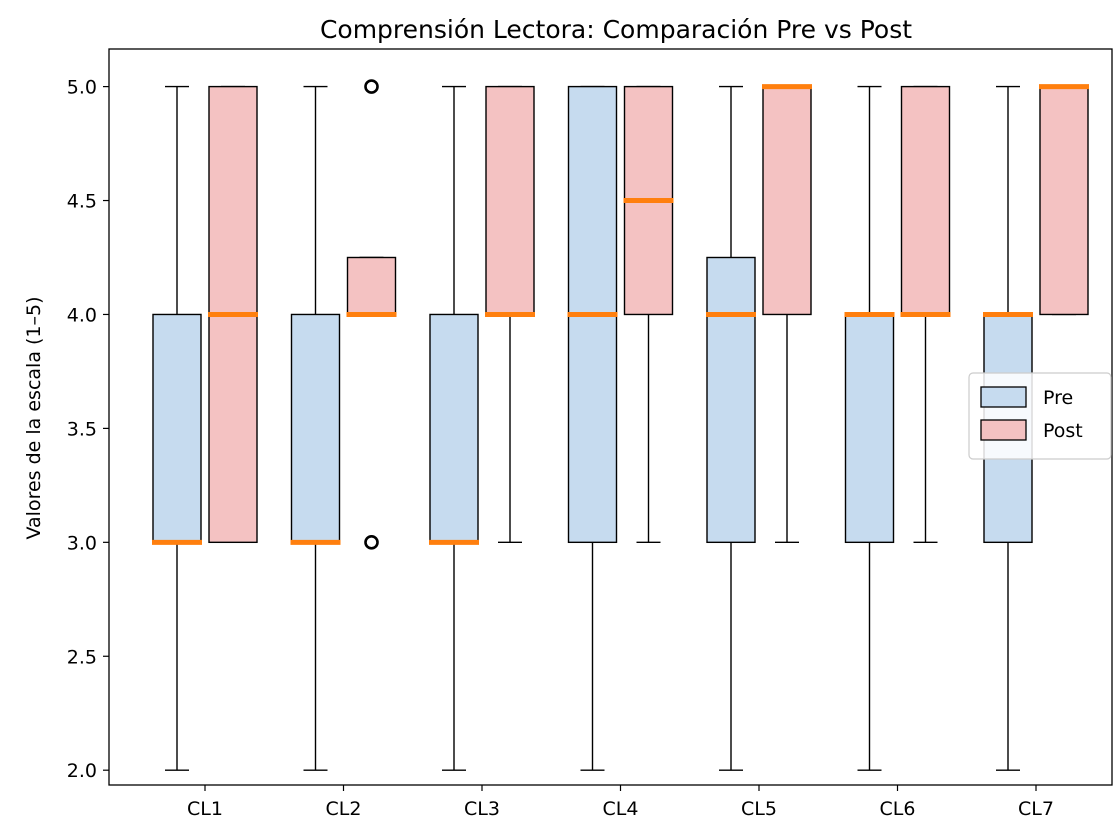  I want to click on pre-box-cl1, so click(177, 428).